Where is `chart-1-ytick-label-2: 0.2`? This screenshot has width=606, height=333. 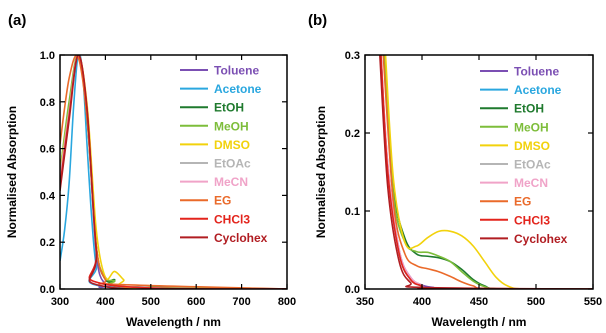 chart-1-ytick-label-2: 0.2 is located at coordinates (352, 134).